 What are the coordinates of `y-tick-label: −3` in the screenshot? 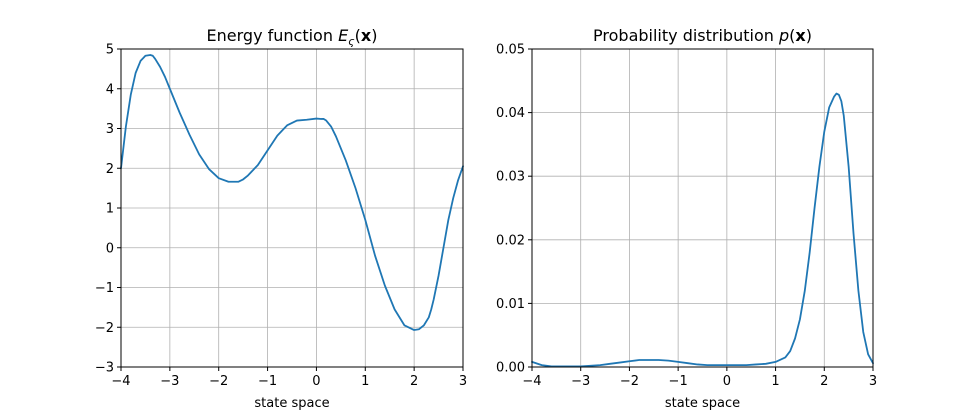 It's located at (104, 368).